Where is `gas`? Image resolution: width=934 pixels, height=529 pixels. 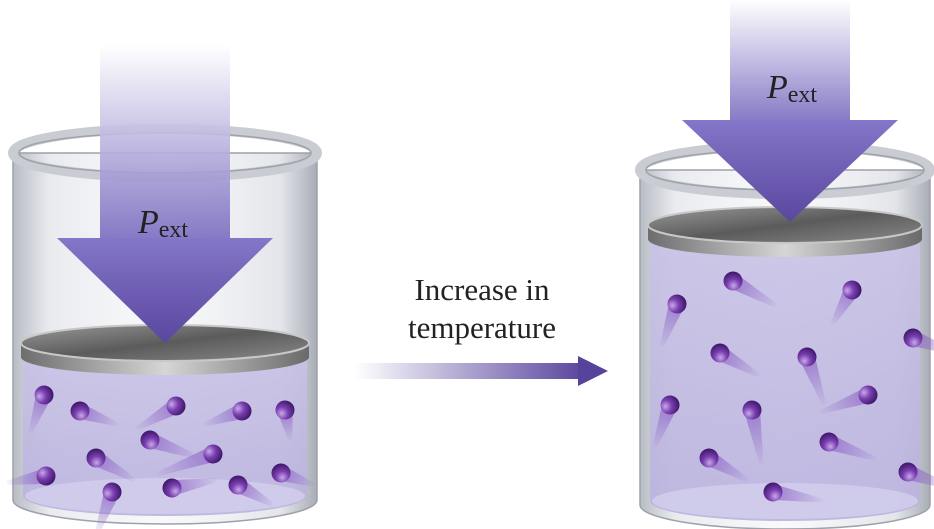 gas is located at coordinates (165, 429).